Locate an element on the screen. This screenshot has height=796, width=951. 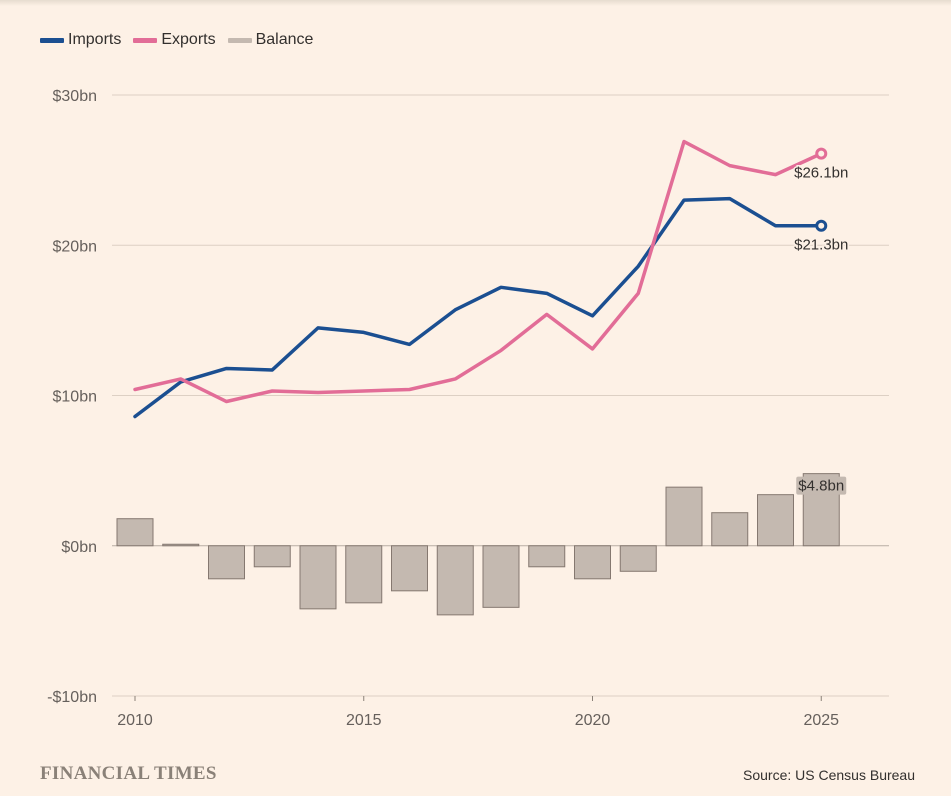
legend-swatch-balance is located at coordinates (239, 40).